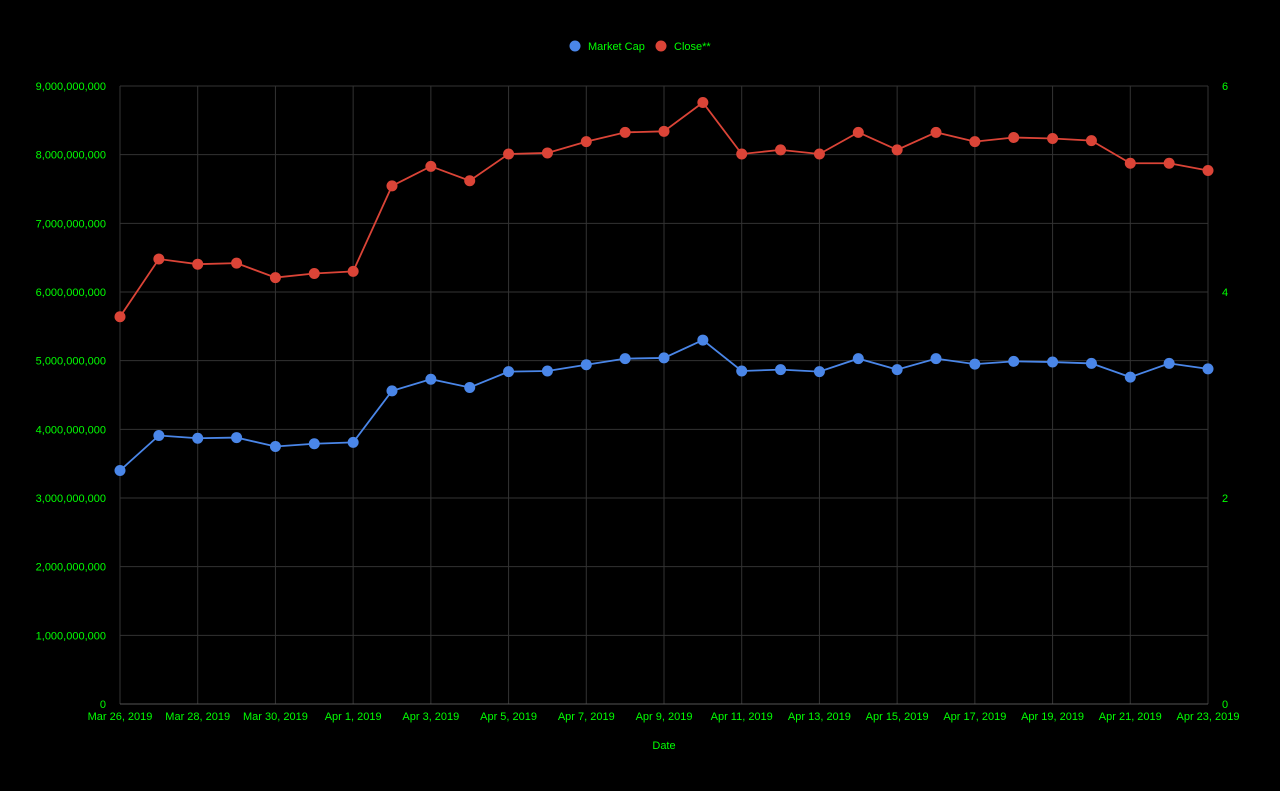 This screenshot has height=791, width=1280. Describe the element at coordinates (71, 430) in the screenshot. I see `y-left-tick-label: 4,000,000,000` at that location.